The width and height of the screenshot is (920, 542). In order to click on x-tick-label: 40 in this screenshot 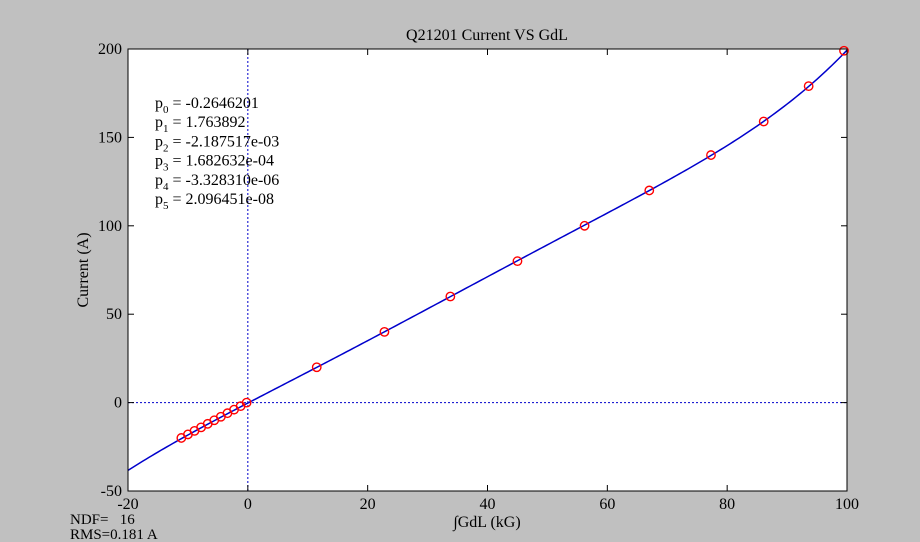, I will do `click(488, 504)`.